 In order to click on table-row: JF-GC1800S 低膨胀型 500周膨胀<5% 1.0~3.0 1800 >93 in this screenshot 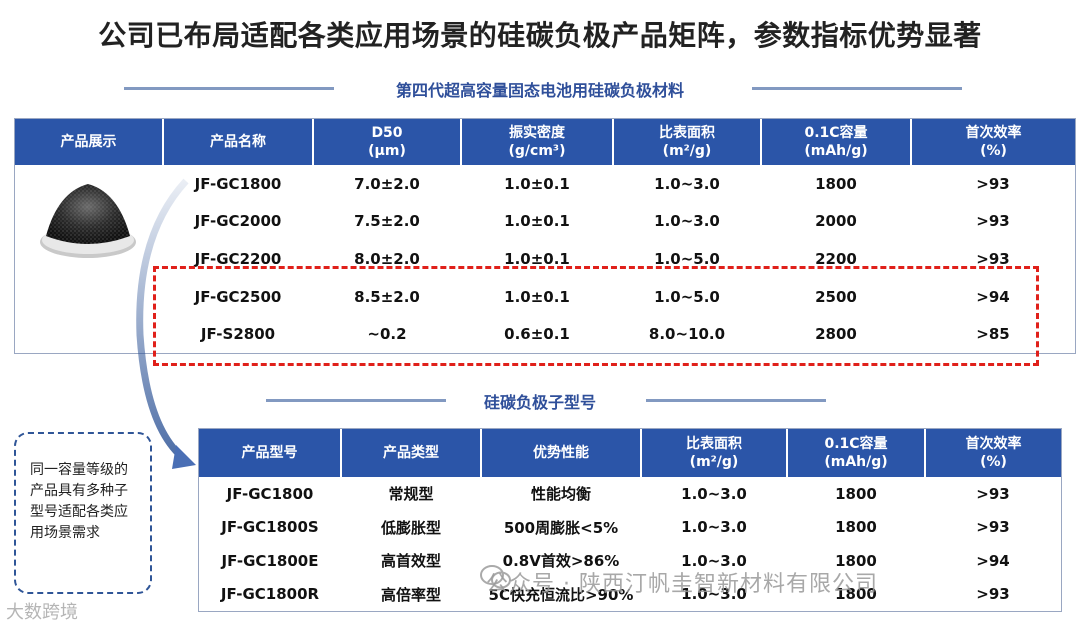, I will do `click(630, 528)`.